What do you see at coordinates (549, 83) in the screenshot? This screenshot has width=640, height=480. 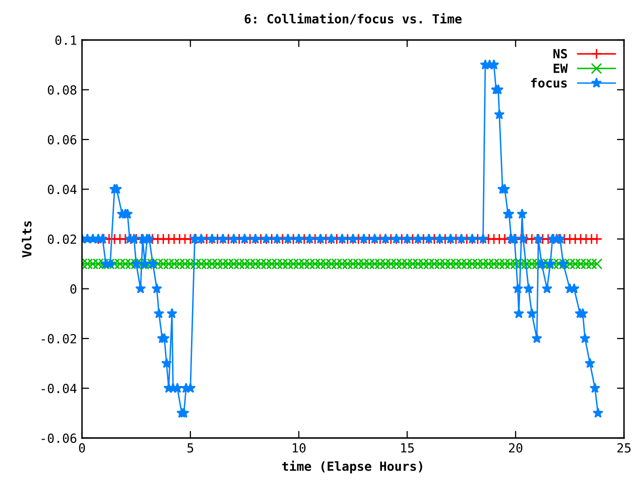 I see `legend-label: focus` at bounding box center [549, 83].